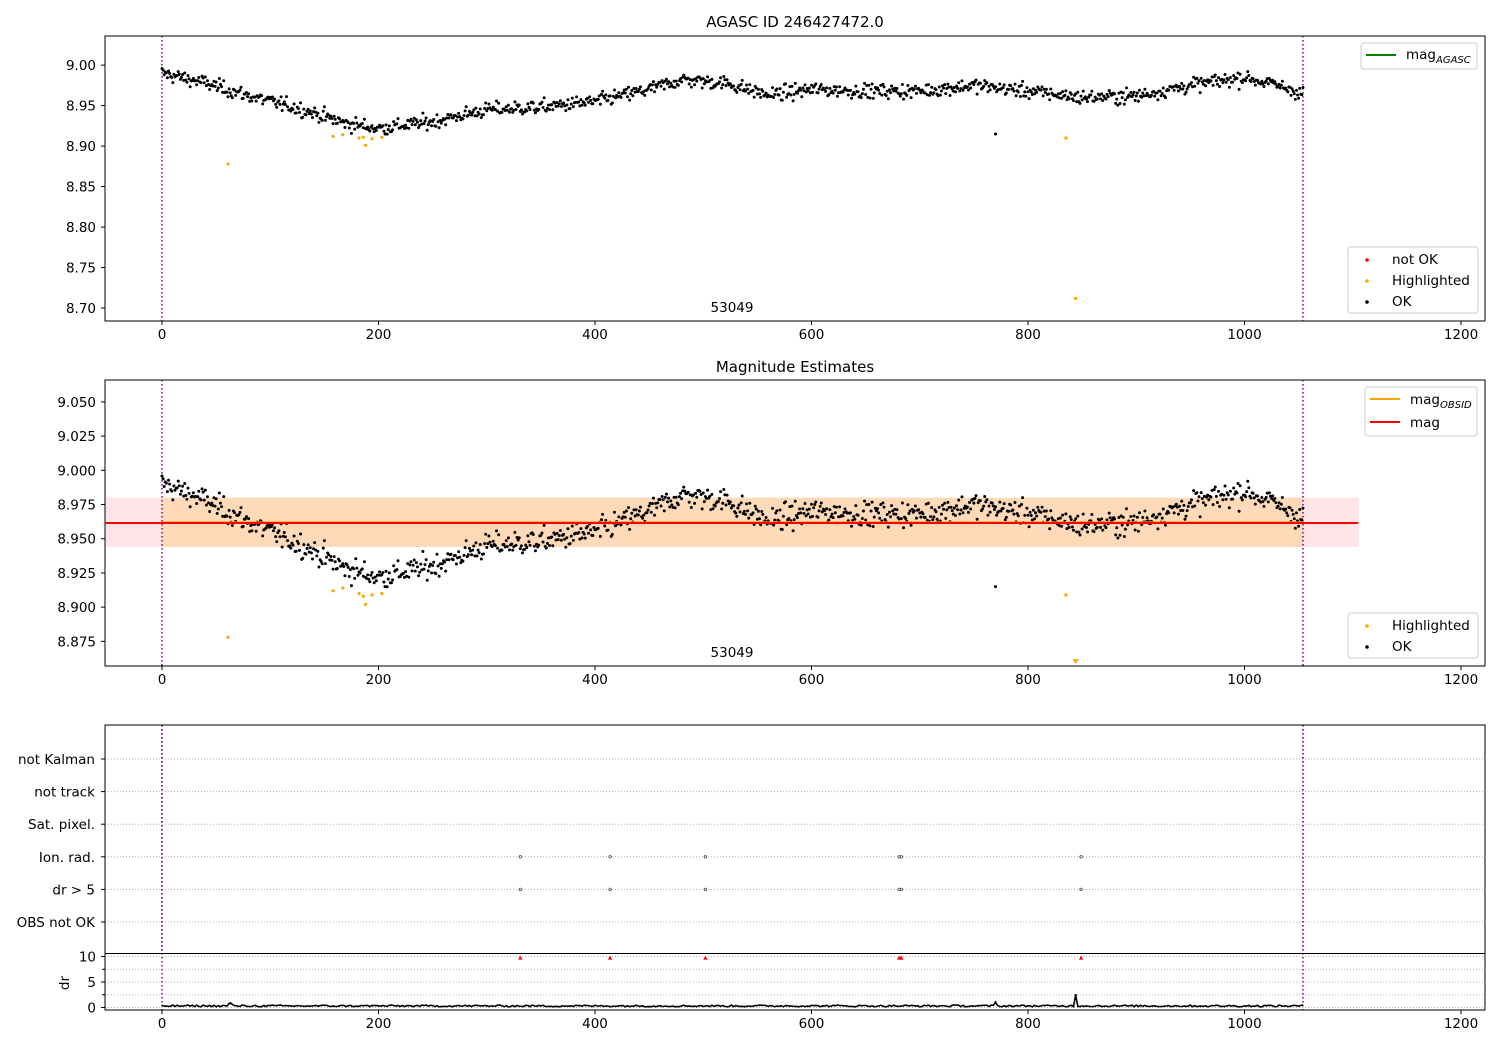 The height and width of the screenshot is (1050, 1500). What do you see at coordinates (1441, 401) in the screenshot?
I see `svg-text: magOBSID` at bounding box center [1441, 401].